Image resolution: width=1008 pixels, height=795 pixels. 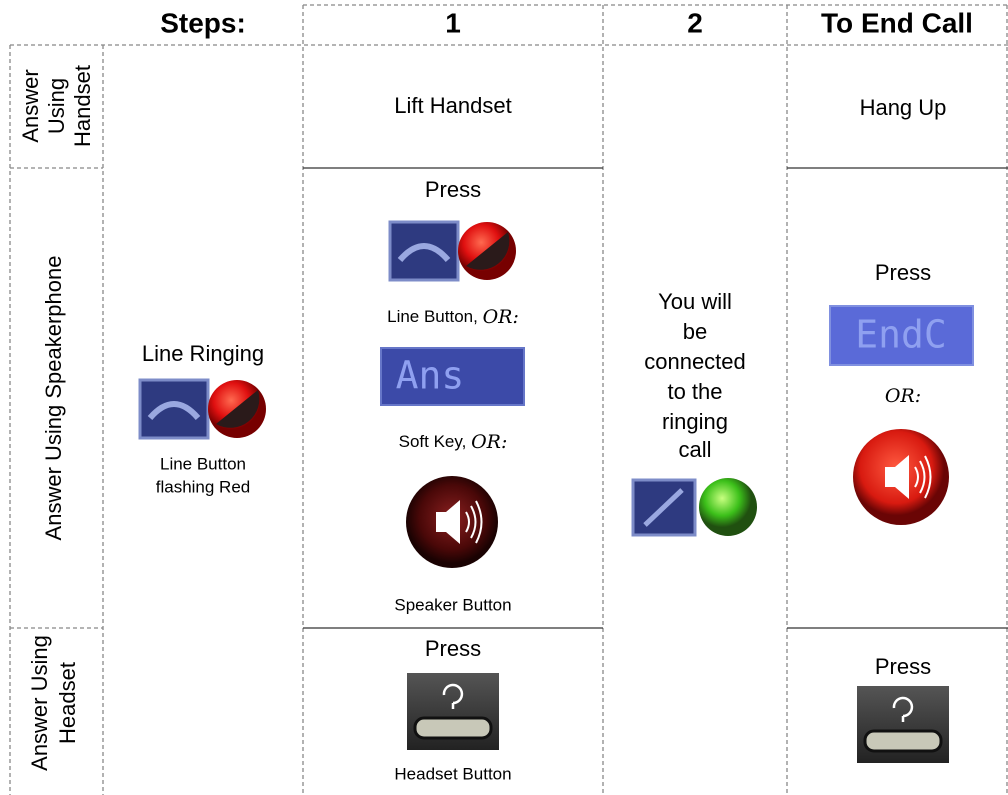 I want to click on step-caption: Line Button, so click(x=203, y=463).